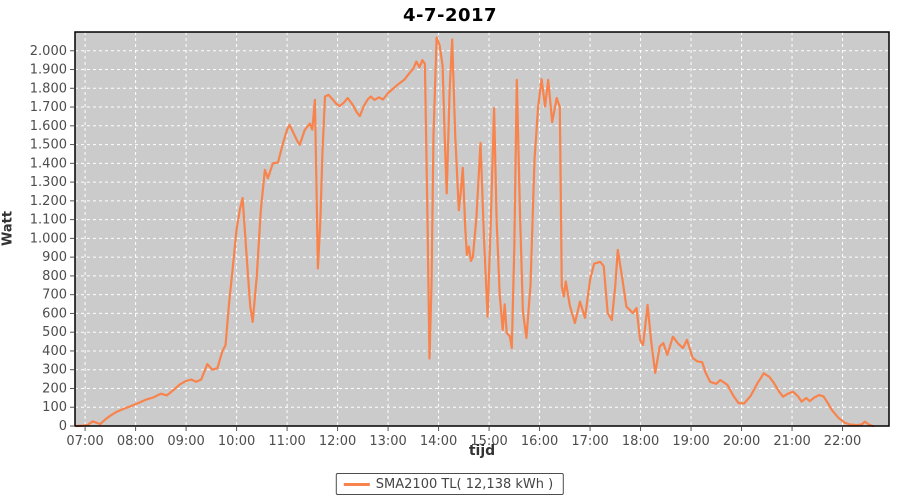 The image size is (900, 500). I want to click on x-tick-label: 09:00, so click(185, 441).